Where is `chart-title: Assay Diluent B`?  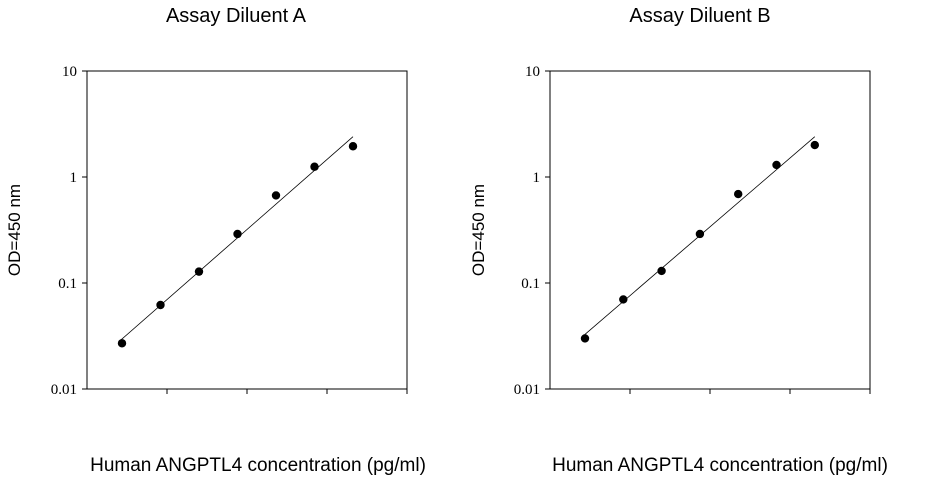
chart-title: Assay Diluent B is located at coordinates (699, 16).